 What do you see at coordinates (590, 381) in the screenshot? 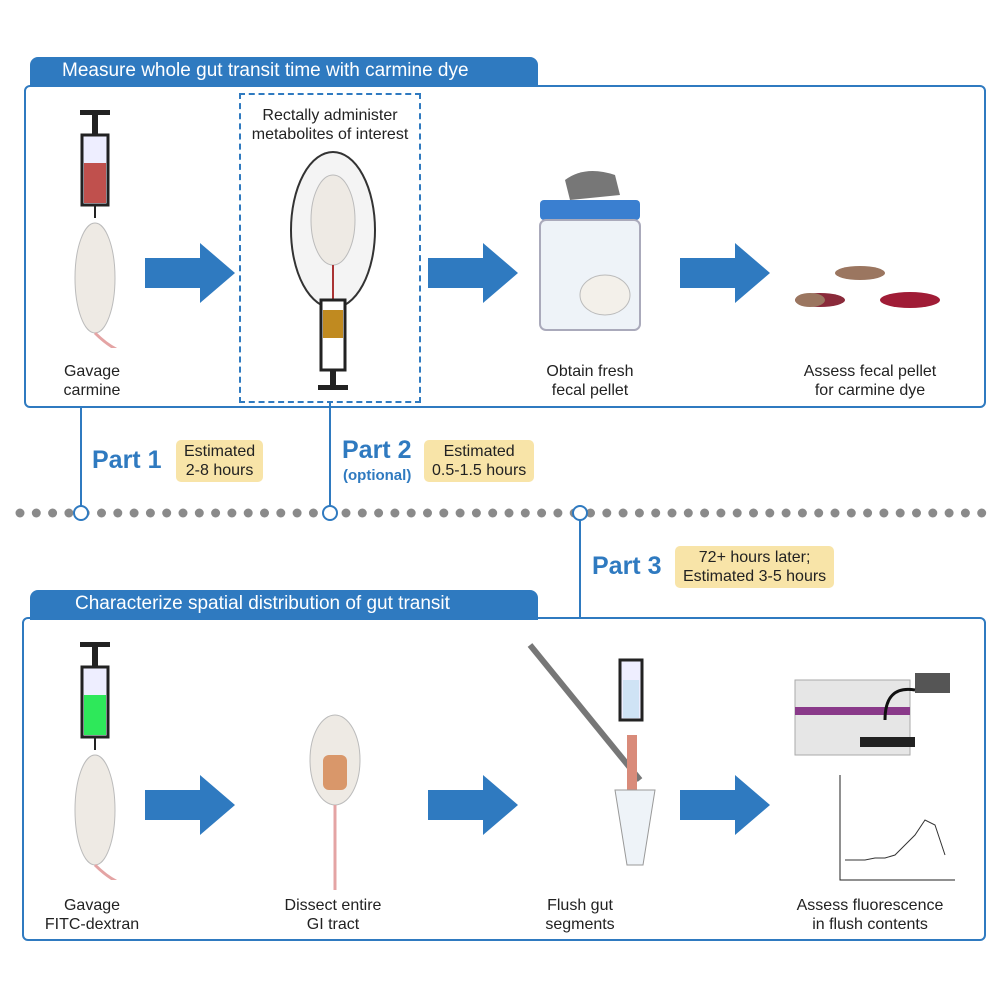
I see `step-label: Obtain fresh fecal pellet` at bounding box center [590, 381].